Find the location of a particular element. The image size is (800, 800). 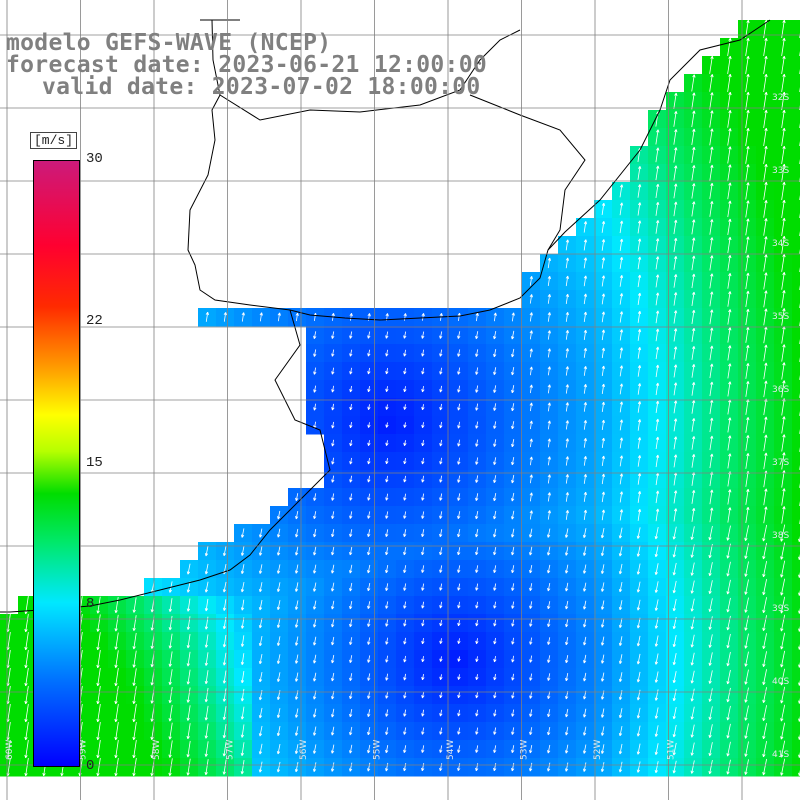

forecast-date: forecast date: 2023-06-21 12:00:00 is located at coordinates (247, 65).